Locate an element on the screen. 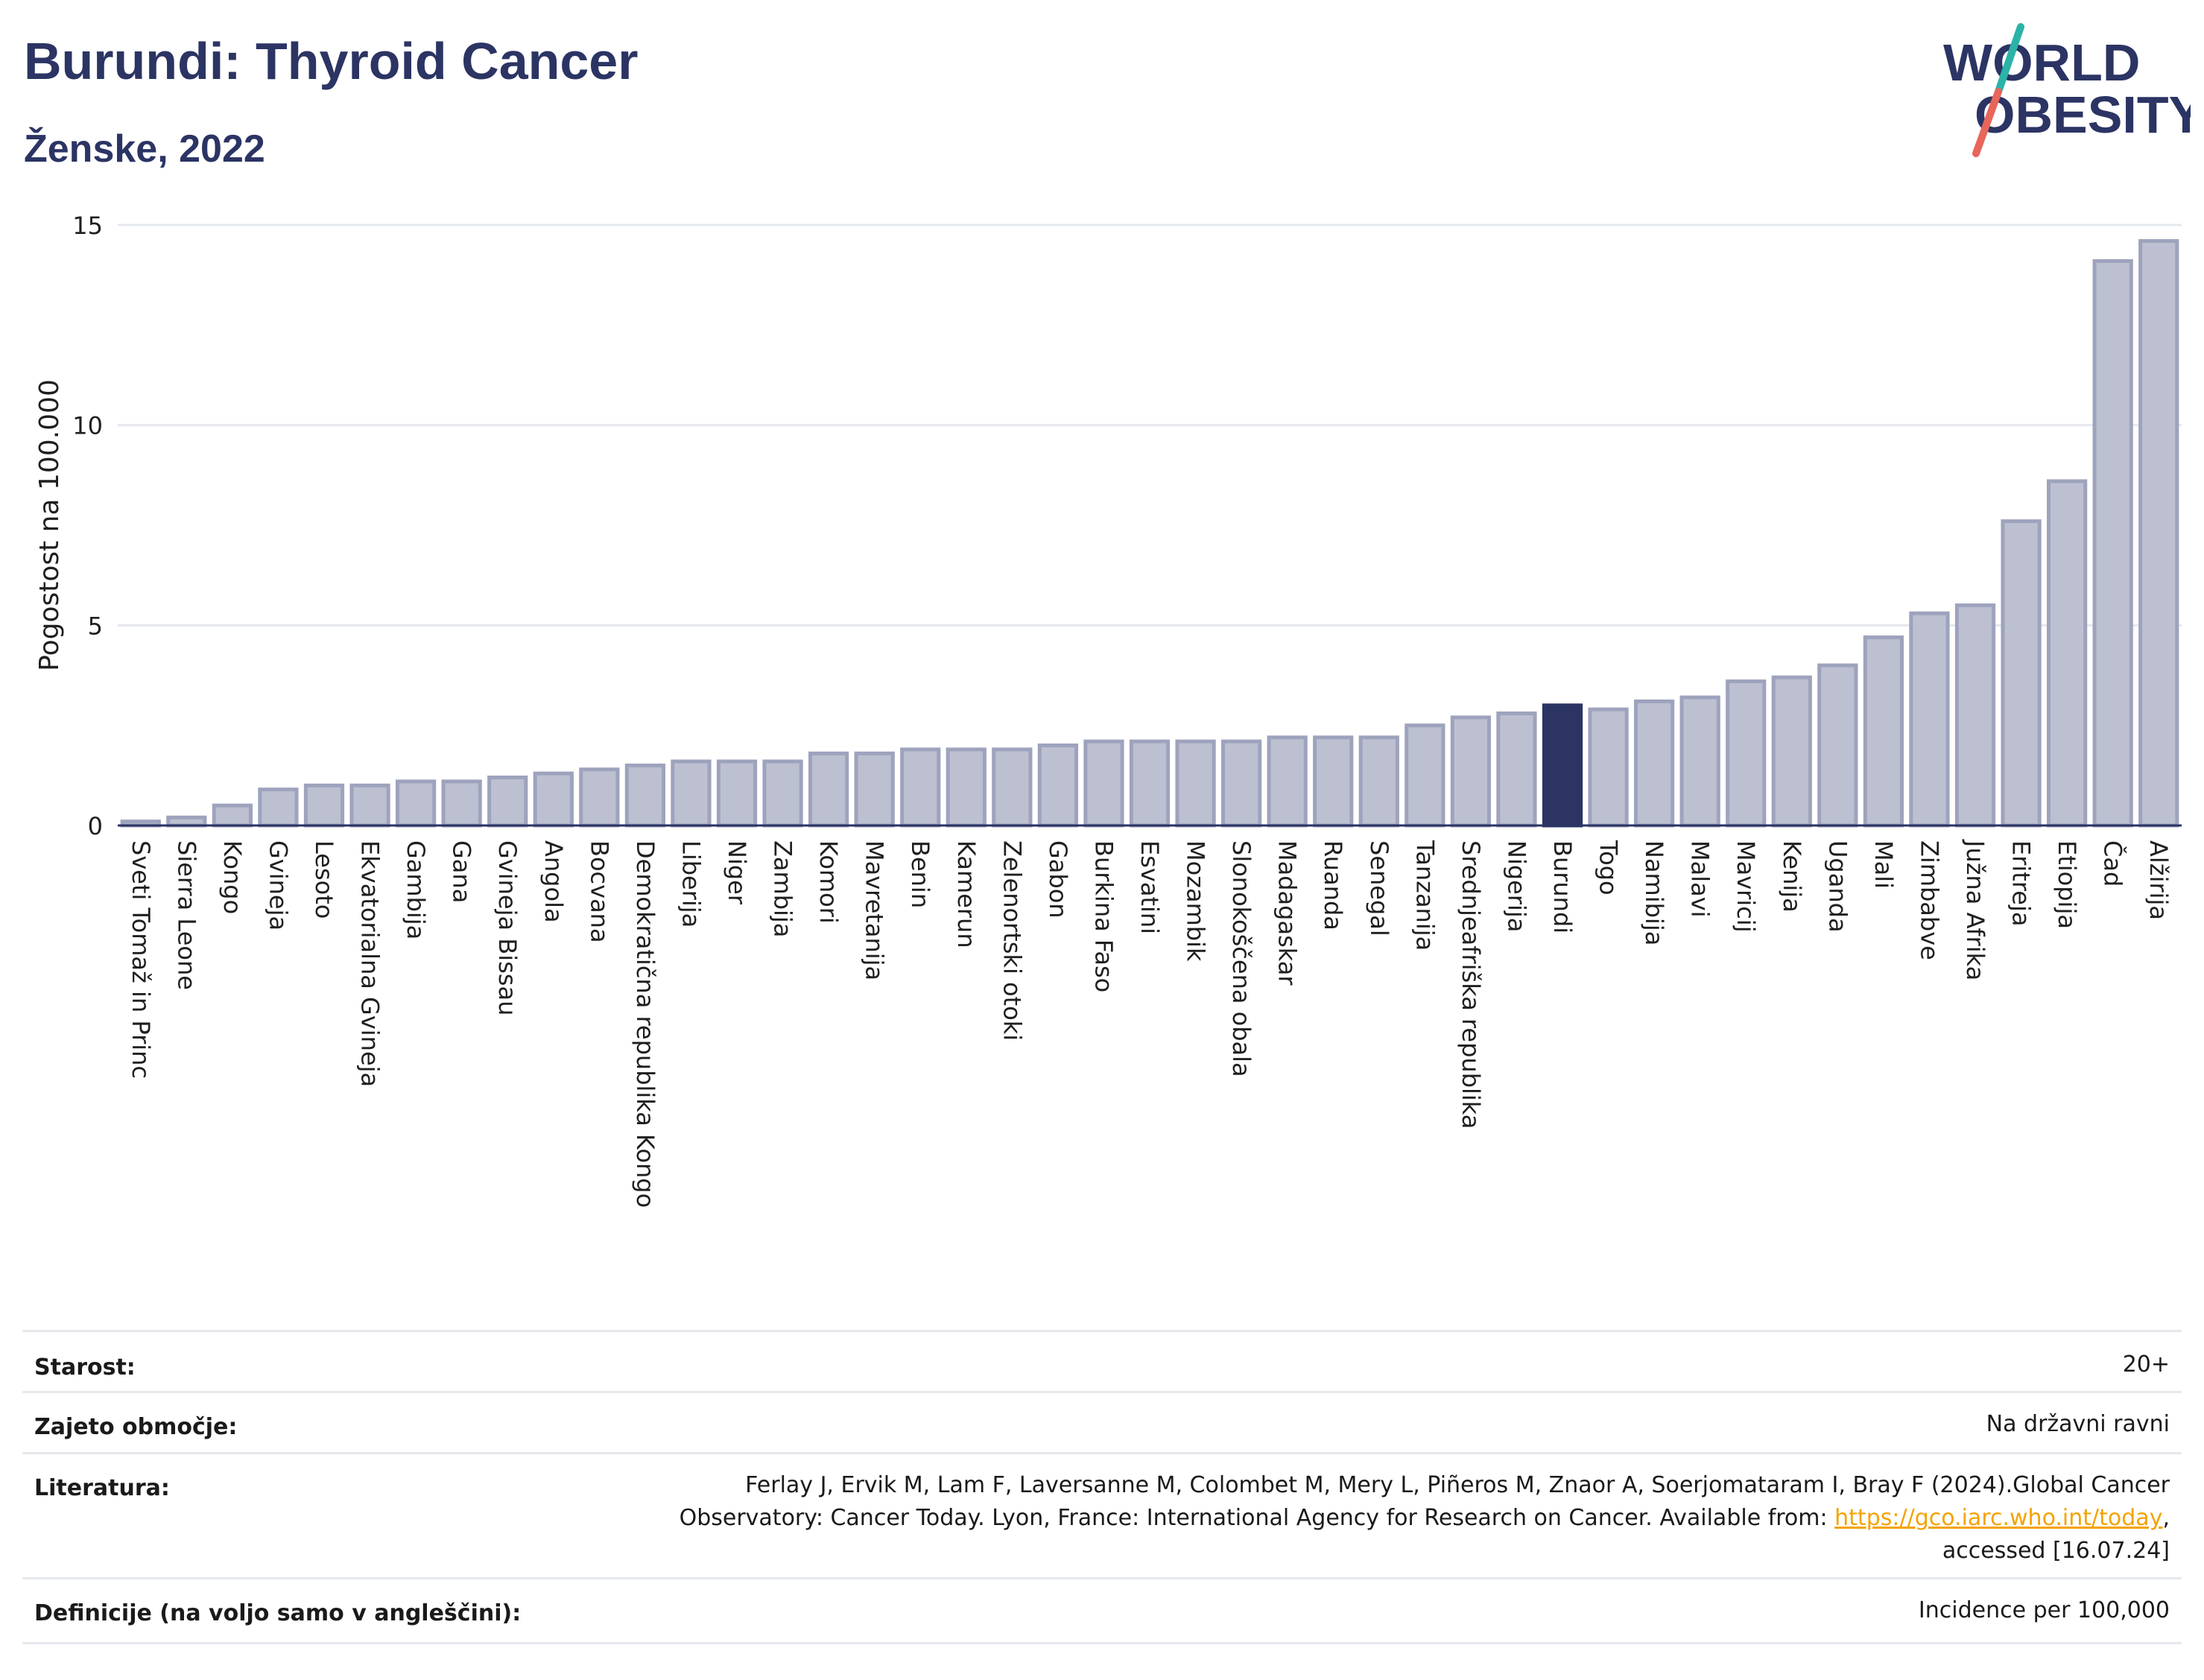 The width and height of the screenshot is (2204, 1680). bar-ekvatorialna-gvineja is located at coordinates (369, 805).